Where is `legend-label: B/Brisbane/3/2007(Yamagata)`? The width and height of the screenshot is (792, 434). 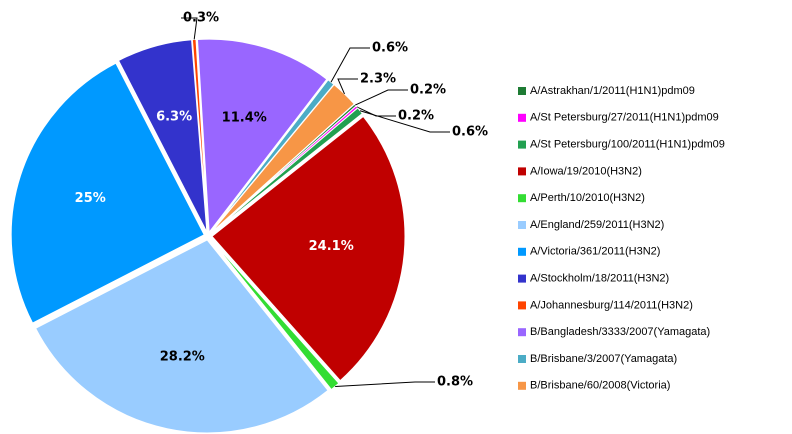 legend-label: B/Brisbane/3/2007(Yamagata) is located at coordinates (603, 359).